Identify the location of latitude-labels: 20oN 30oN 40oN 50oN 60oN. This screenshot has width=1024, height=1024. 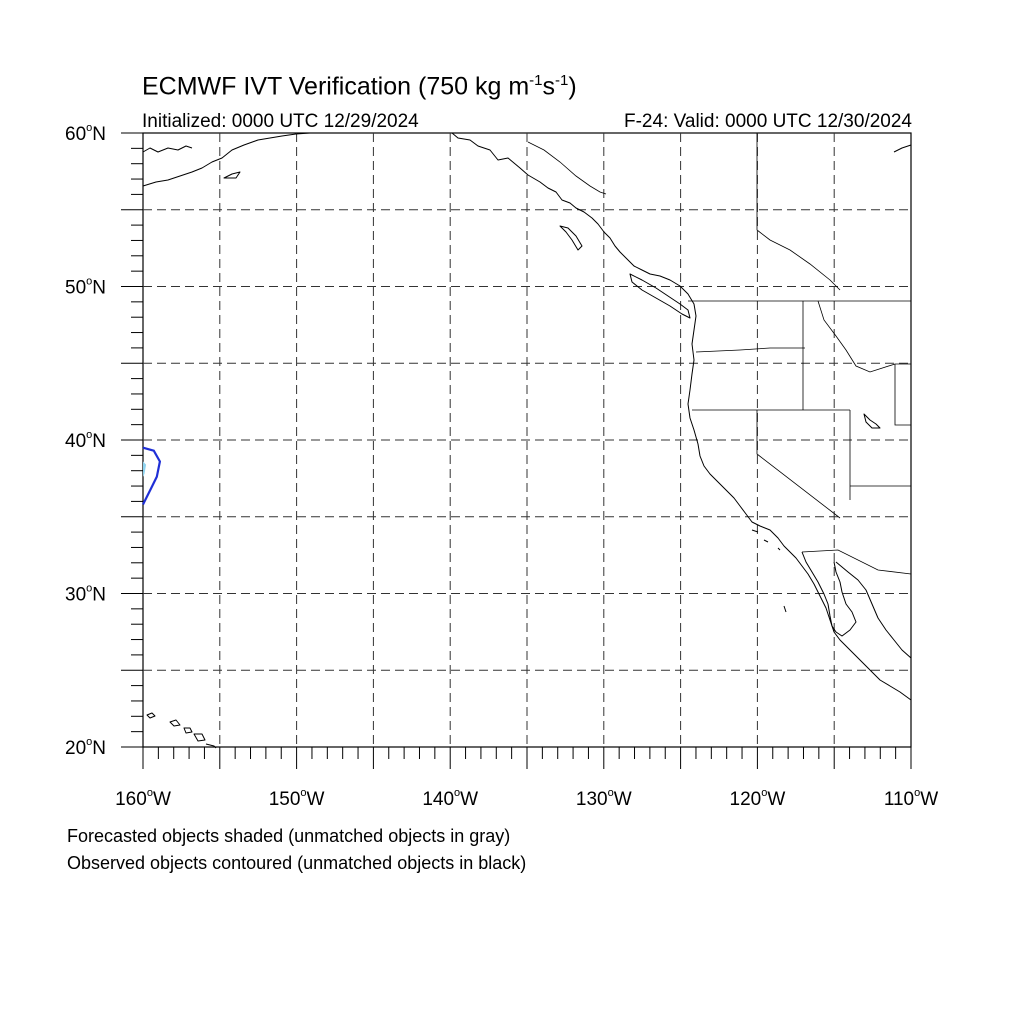
(85, 440).